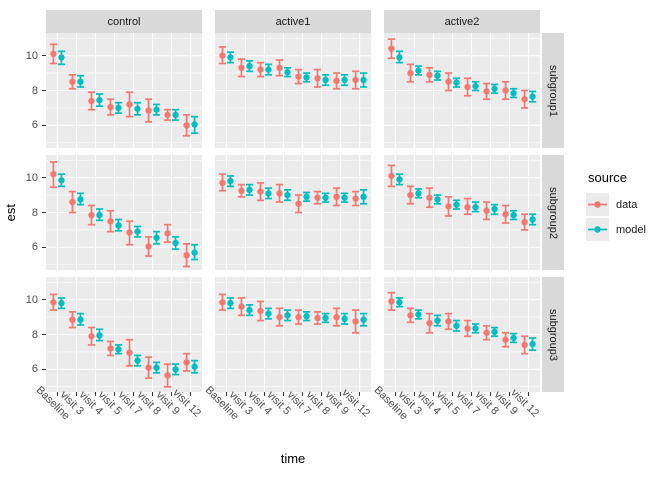 This screenshot has width=672, height=480. What do you see at coordinates (462, 212) in the screenshot?
I see `facet-panel-subgroup2-active2` at bounding box center [462, 212].